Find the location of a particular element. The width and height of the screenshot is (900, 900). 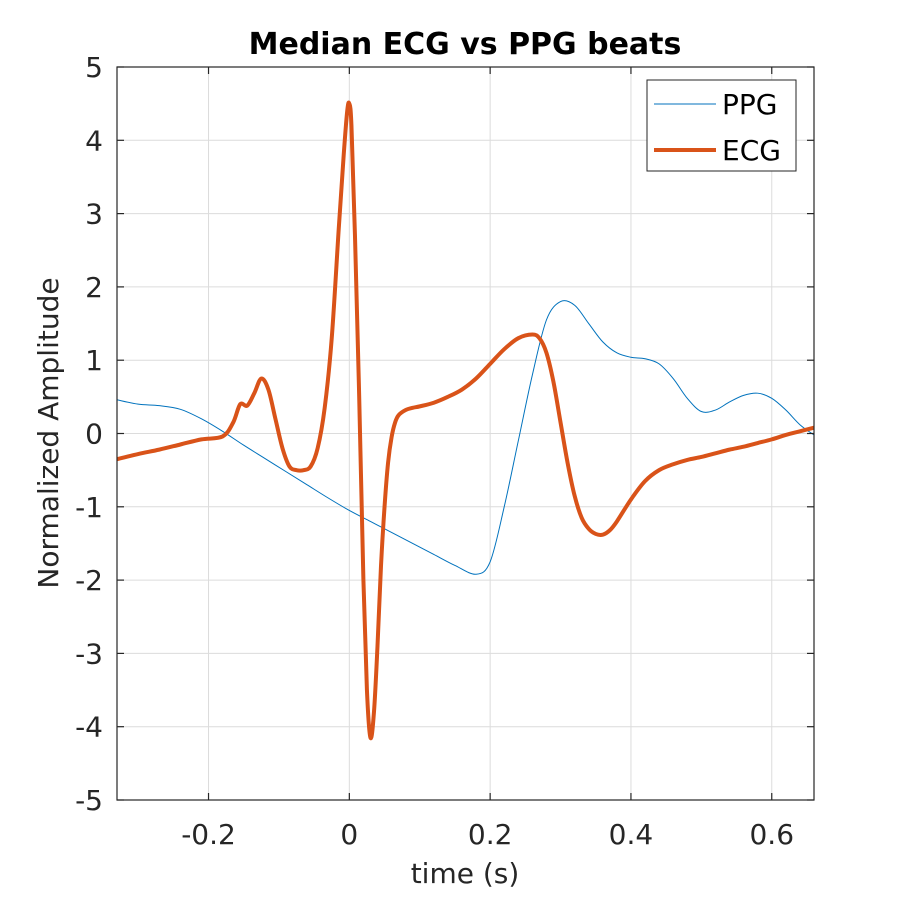

legend-label-ppg: PPG is located at coordinates (749, 104).